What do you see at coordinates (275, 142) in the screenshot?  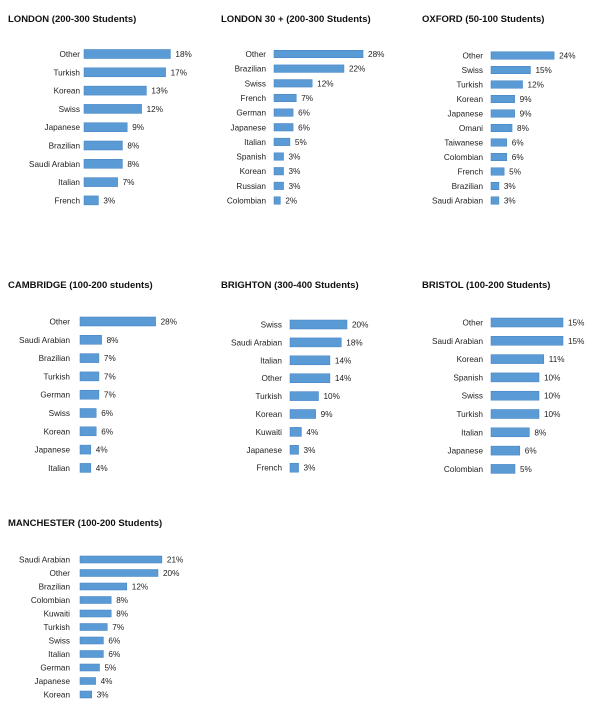 I see `bar-row: Italian 5%` at bounding box center [275, 142].